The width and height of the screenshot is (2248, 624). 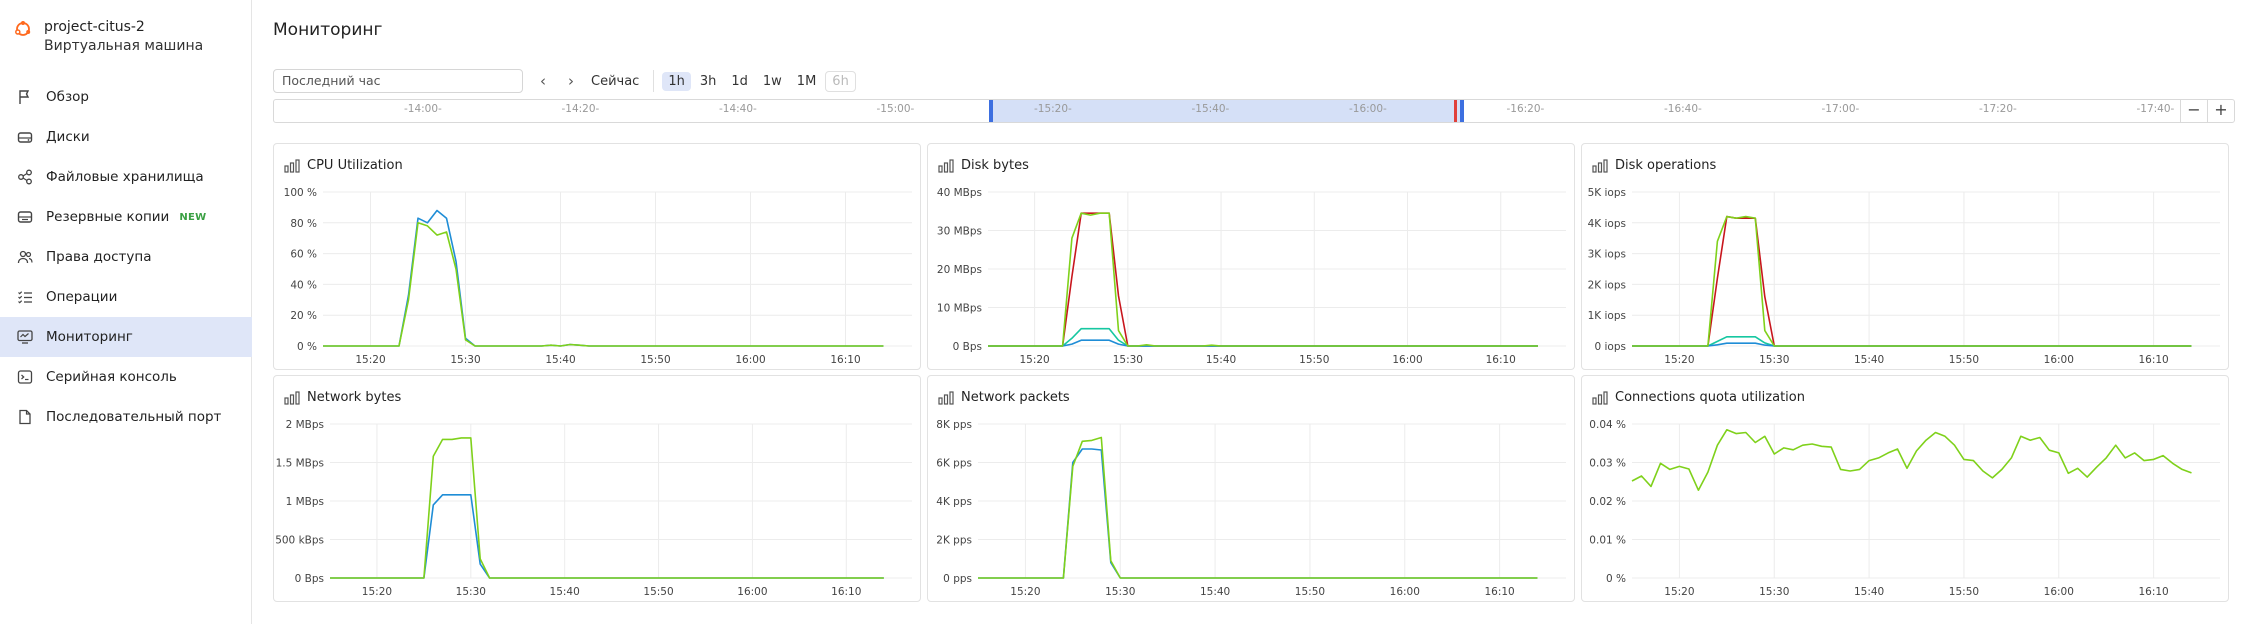 I want to click on y-tick-label: 1K iops, so click(x=1607, y=316).